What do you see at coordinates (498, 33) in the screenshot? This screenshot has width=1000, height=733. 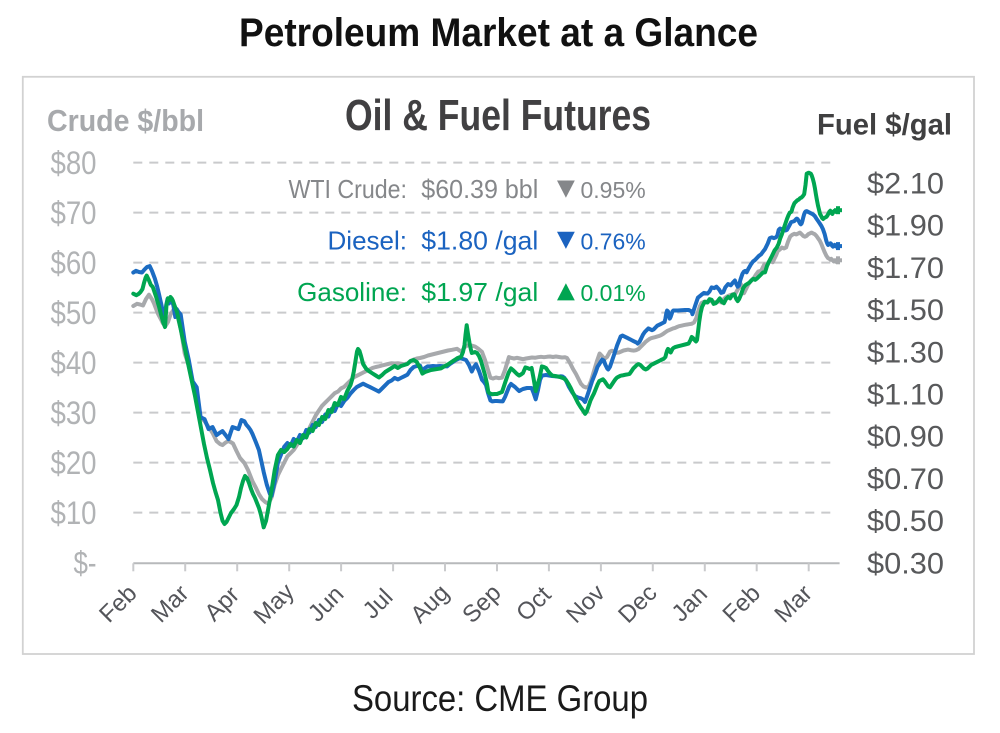 I see `svg-text: Petroleum Market at a Glance` at bounding box center [498, 33].